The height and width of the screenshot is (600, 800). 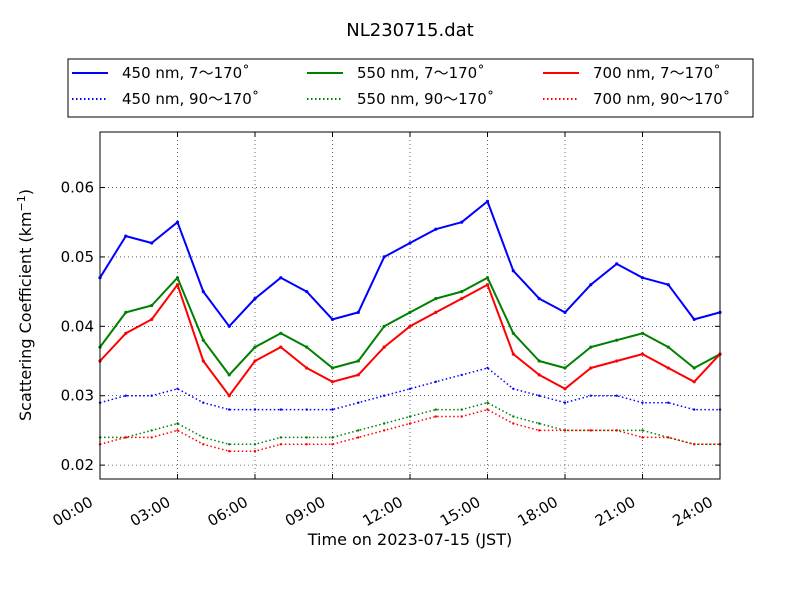 What do you see at coordinates (77, 465) in the screenshot?
I see `y-tick-label: 0.02` at bounding box center [77, 465].